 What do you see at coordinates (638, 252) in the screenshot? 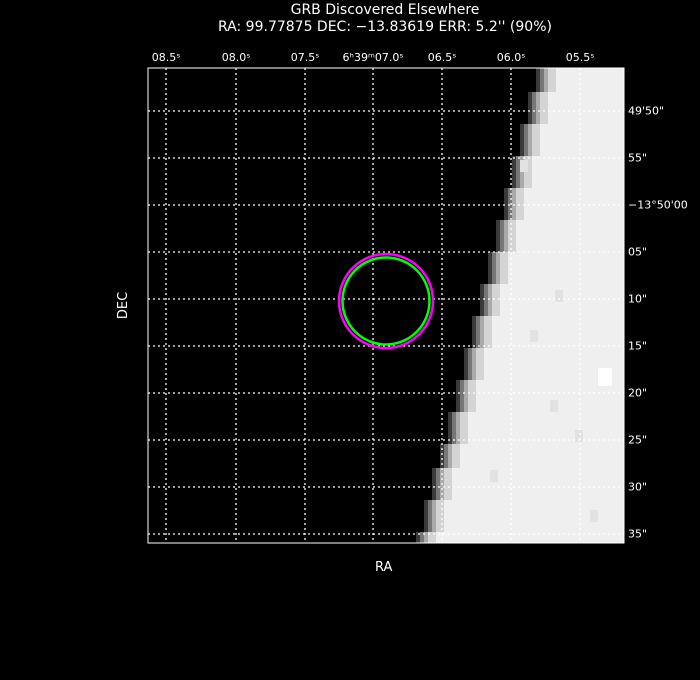
I see `y-tick-label: 05"` at bounding box center [638, 252].